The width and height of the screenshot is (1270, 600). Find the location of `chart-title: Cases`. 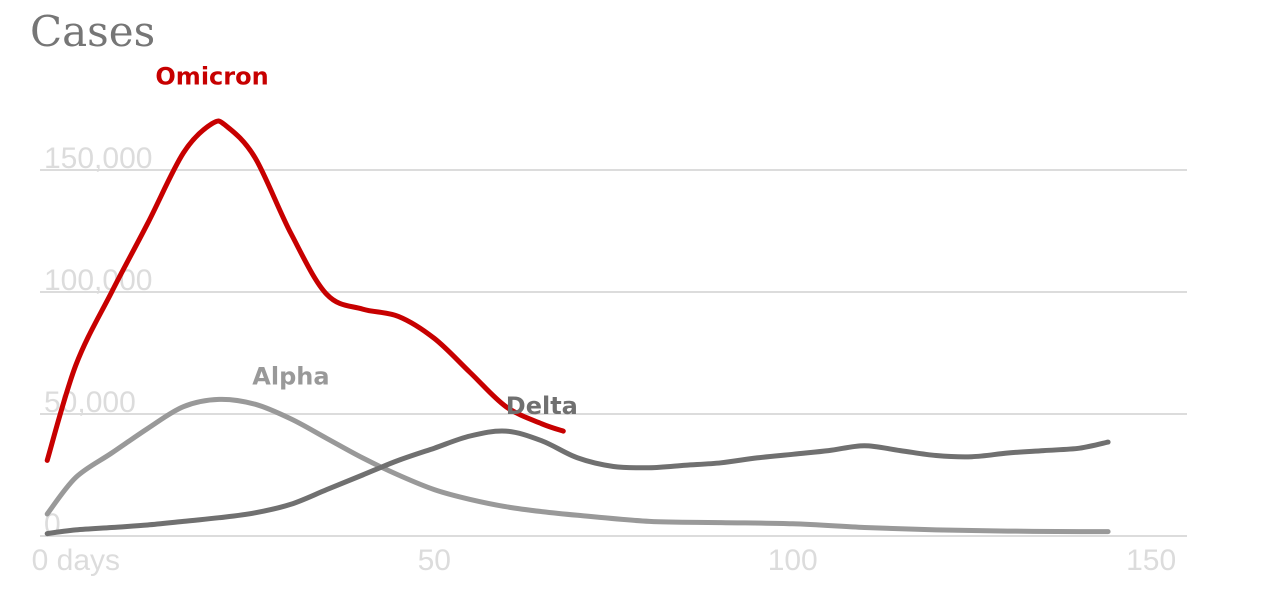

chart-title: Cases is located at coordinates (92, 31).